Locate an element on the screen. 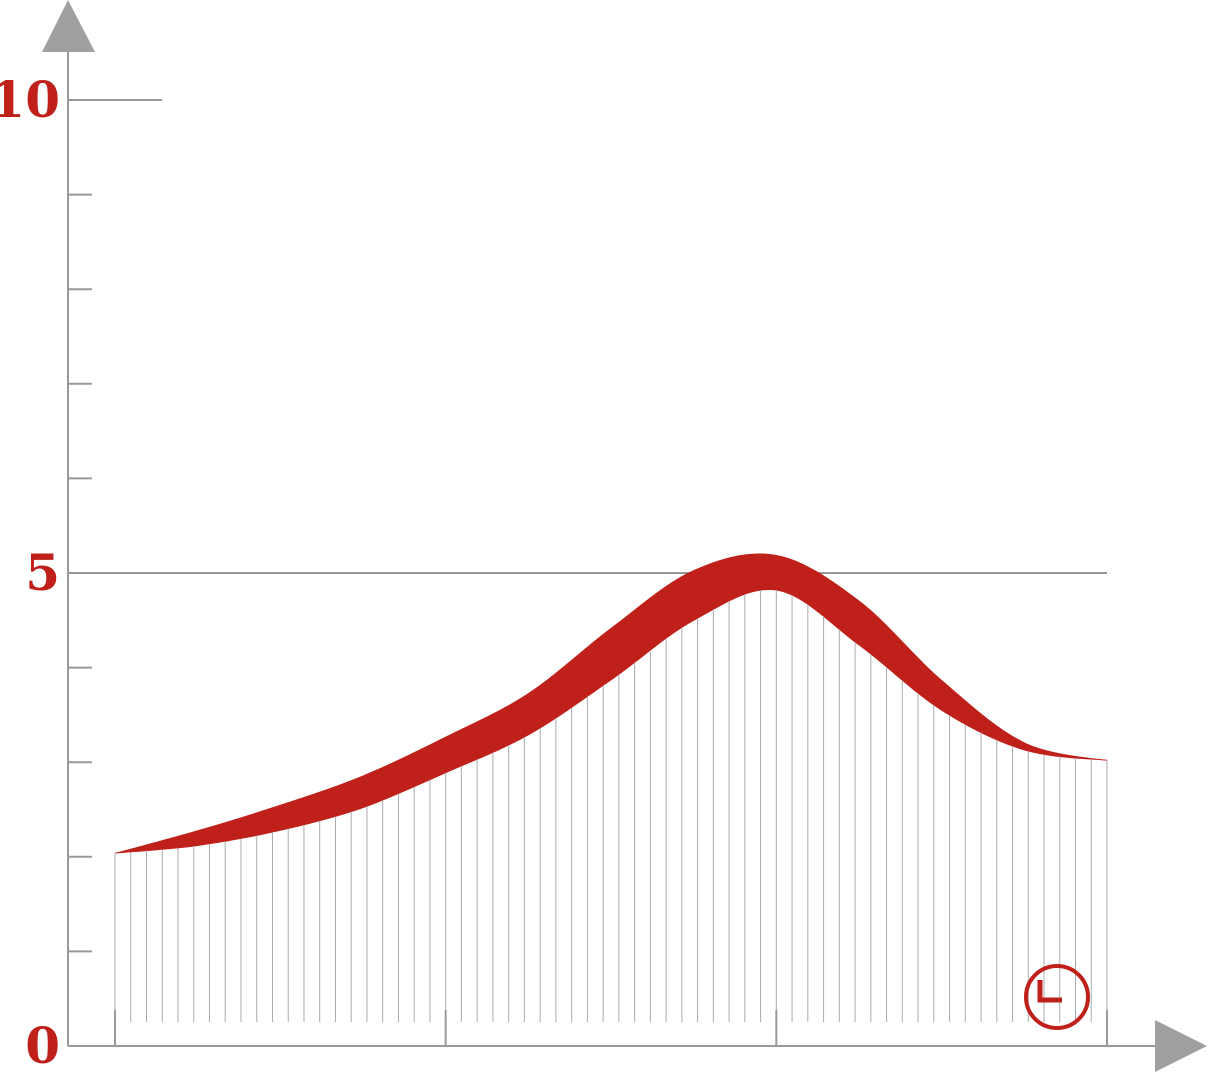  y-tick-label: 0 is located at coordinates (42, 1044).